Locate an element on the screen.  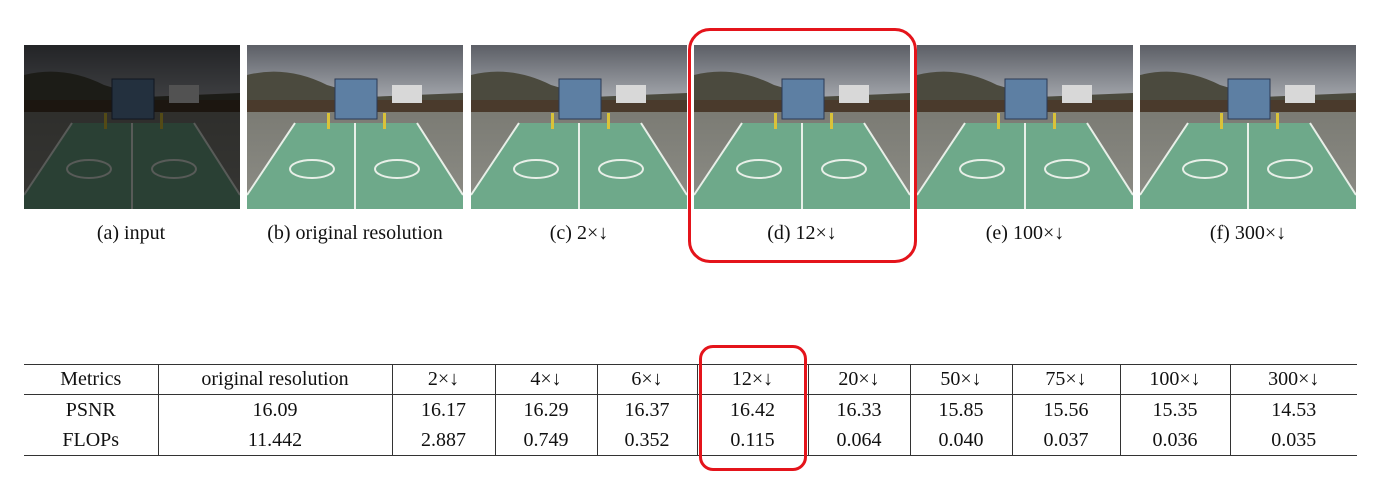
table-cell: 15.85 is located at coordinates (960, 409).